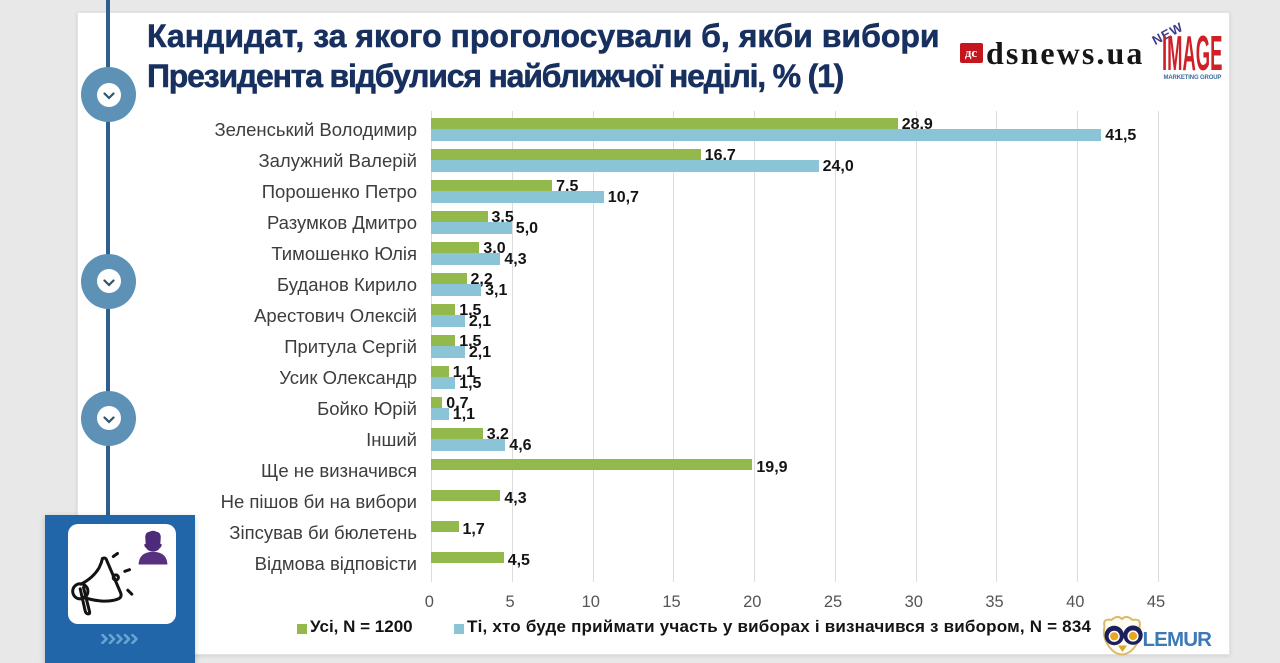 This screenshot has height=663, width=1280. I want to click on svg-text: LEMUR, so click(1178, 639).